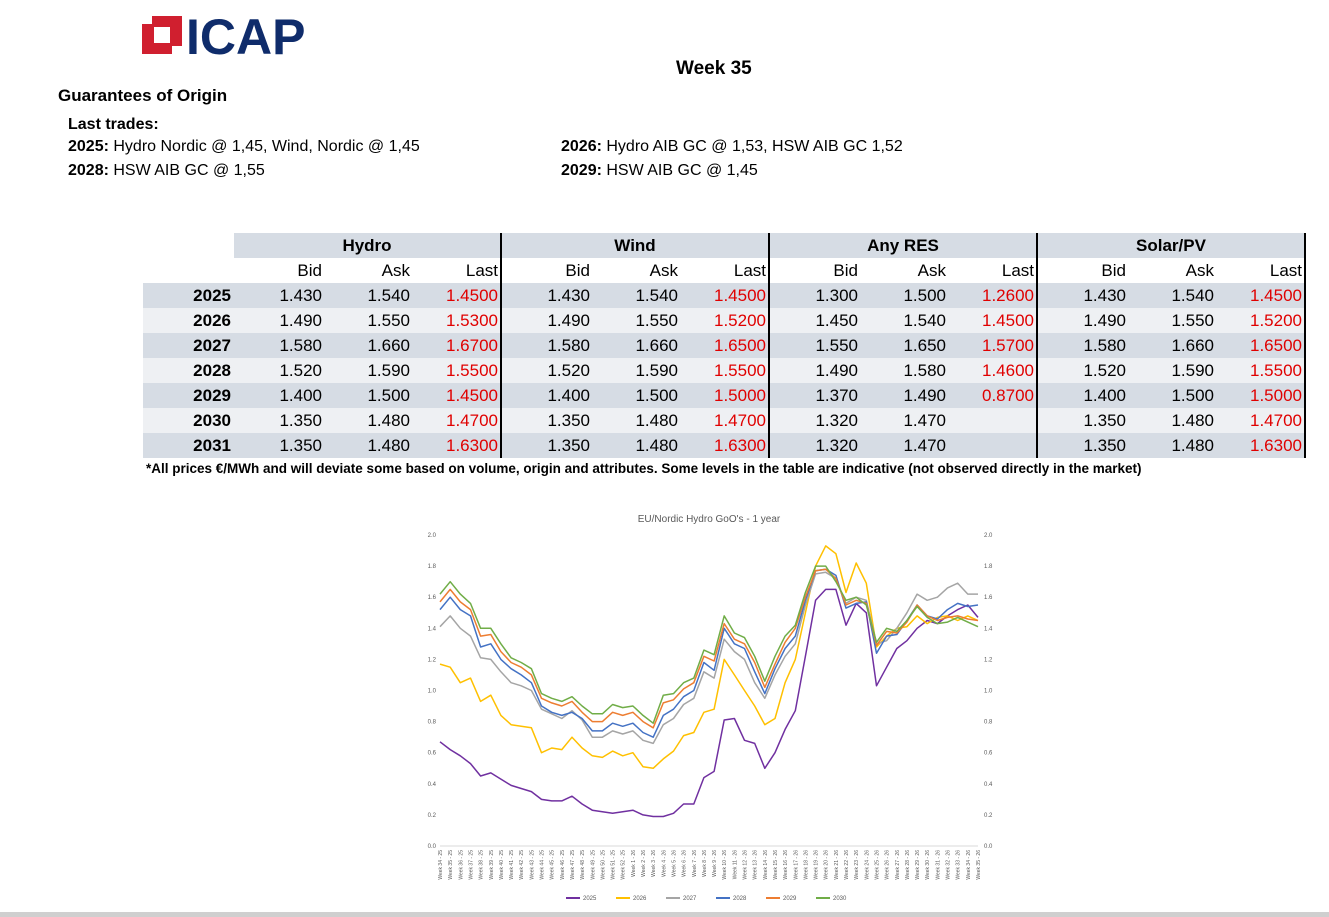 The image size is (1329, 917). I want to click on row-year: 2026, so click(188, 320).